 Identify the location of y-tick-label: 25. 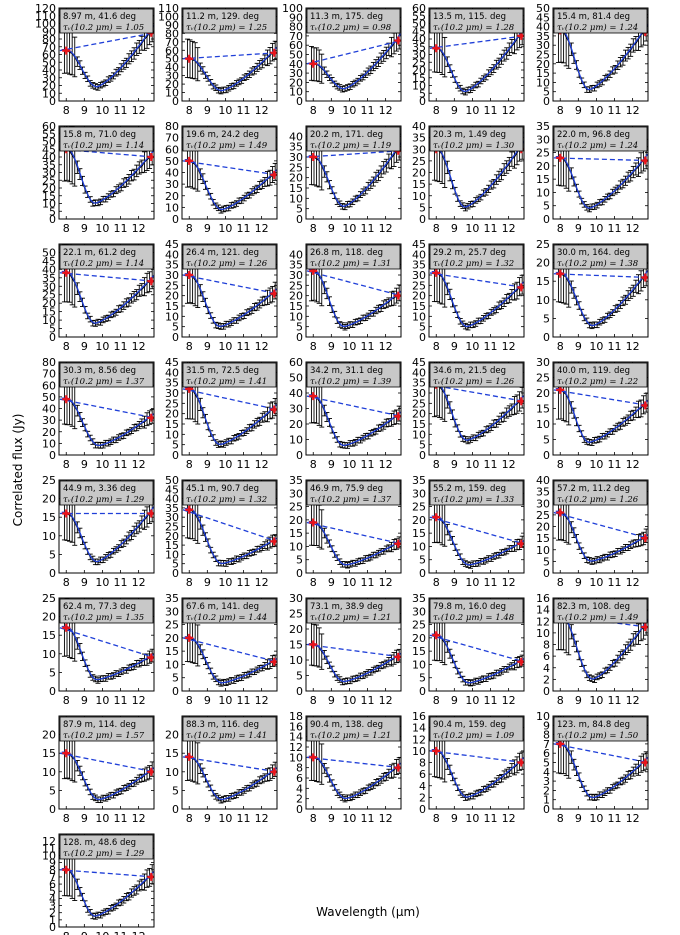
(543, 244).